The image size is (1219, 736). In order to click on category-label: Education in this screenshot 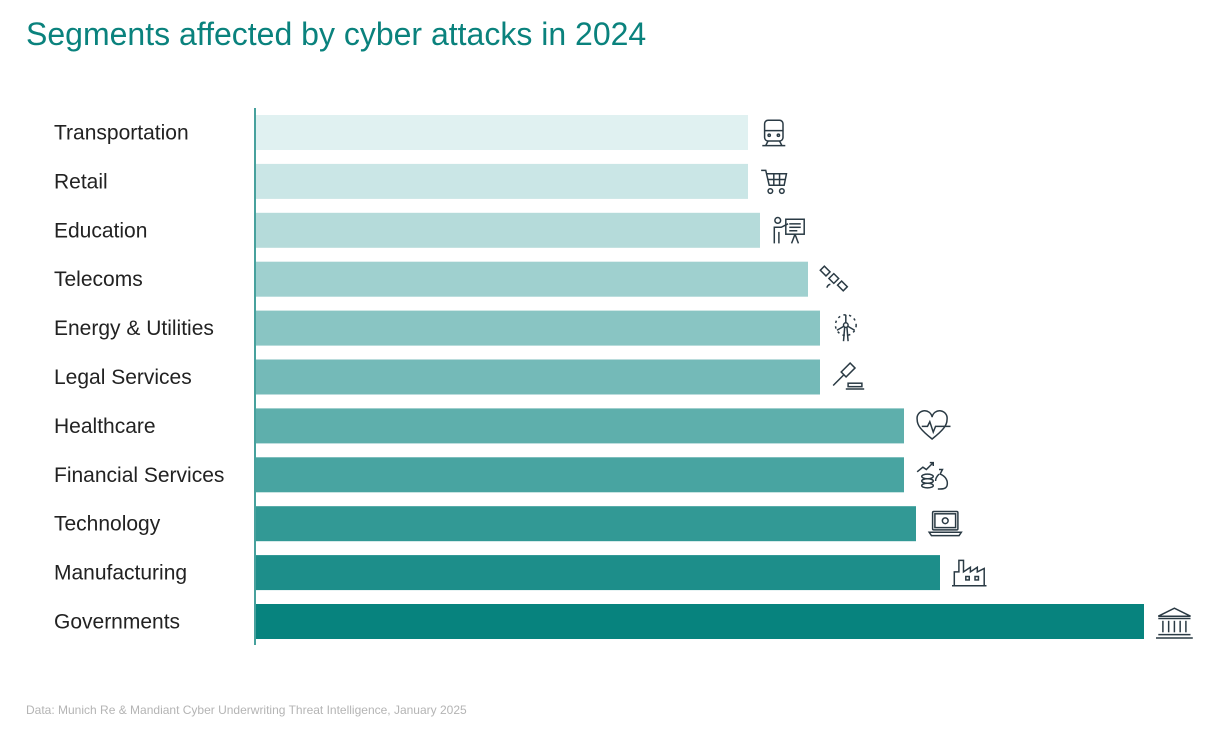, I will do `click(100, 230)`.